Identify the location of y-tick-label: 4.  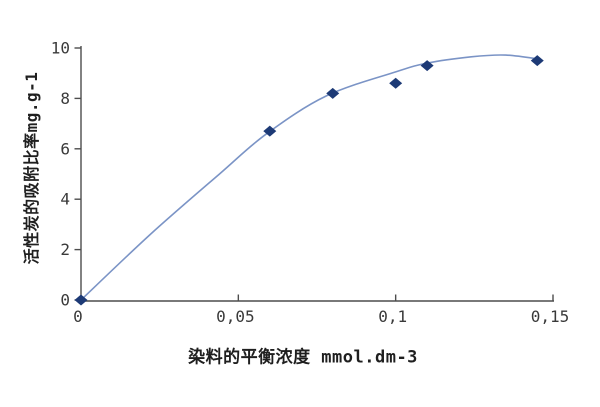
(65, 199).